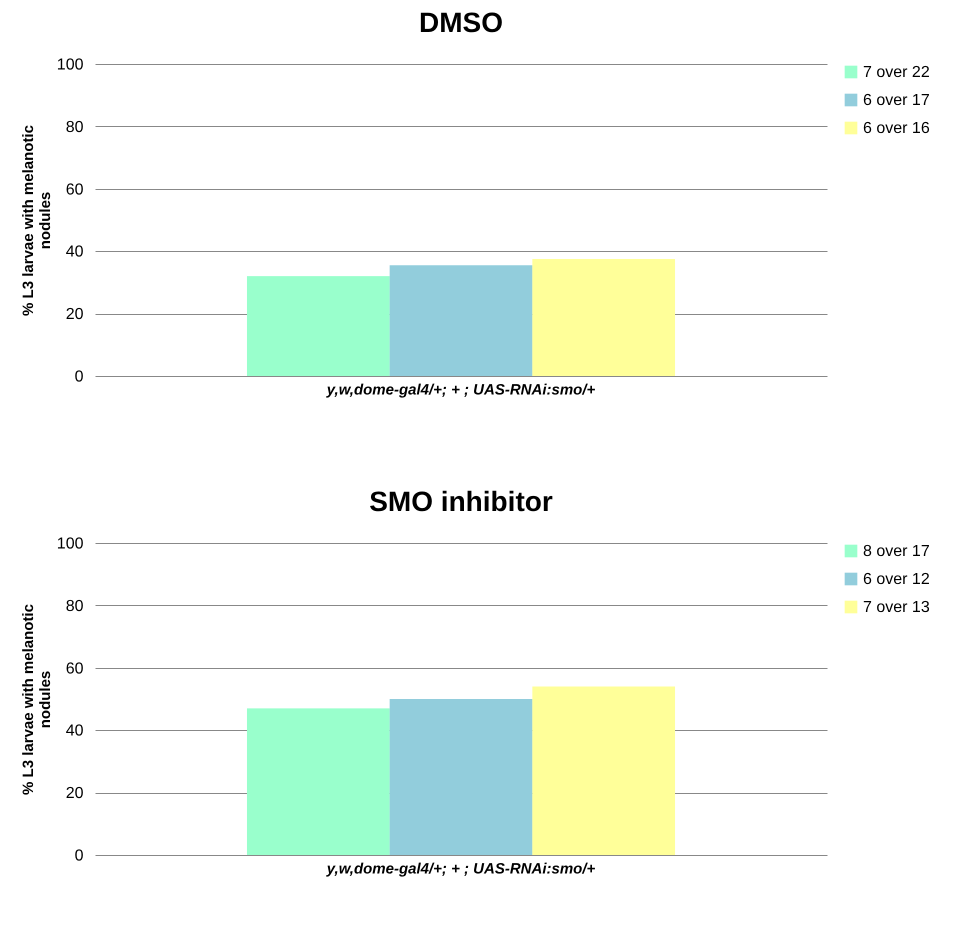 Image resolution: width=963 pixels, height=928 pixels. I want to click on legend-label: 7 over 22, so click(896, 72).